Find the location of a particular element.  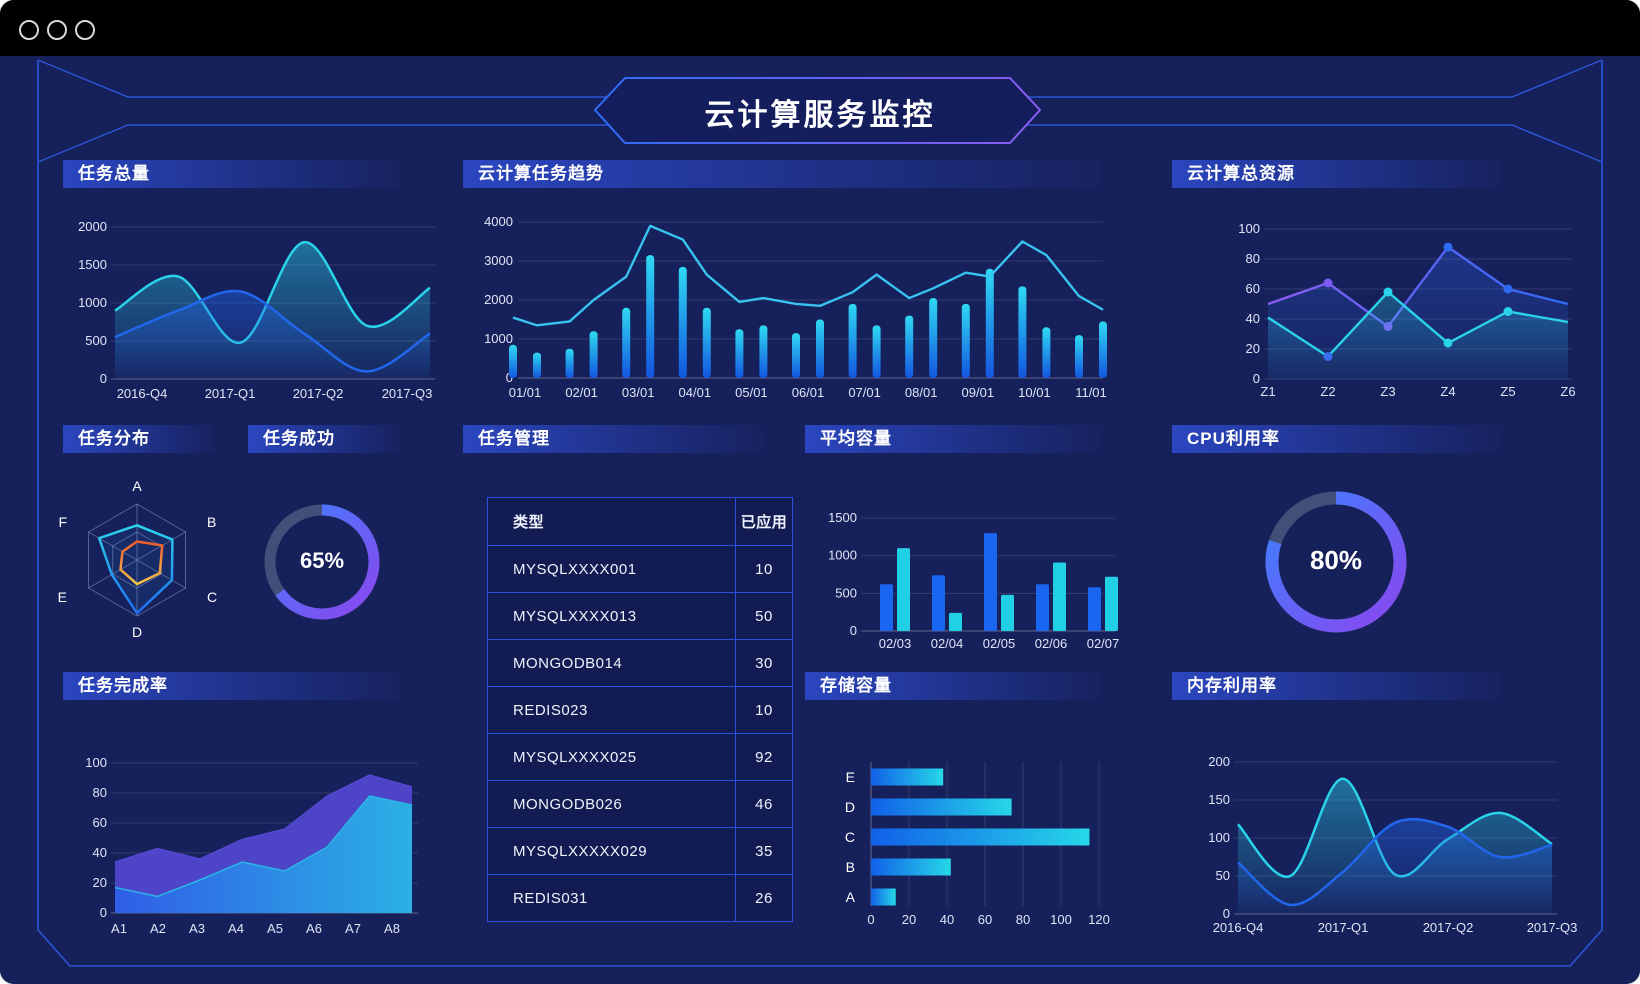

column-header-type: 类型 is located at coordinates (611, 521).